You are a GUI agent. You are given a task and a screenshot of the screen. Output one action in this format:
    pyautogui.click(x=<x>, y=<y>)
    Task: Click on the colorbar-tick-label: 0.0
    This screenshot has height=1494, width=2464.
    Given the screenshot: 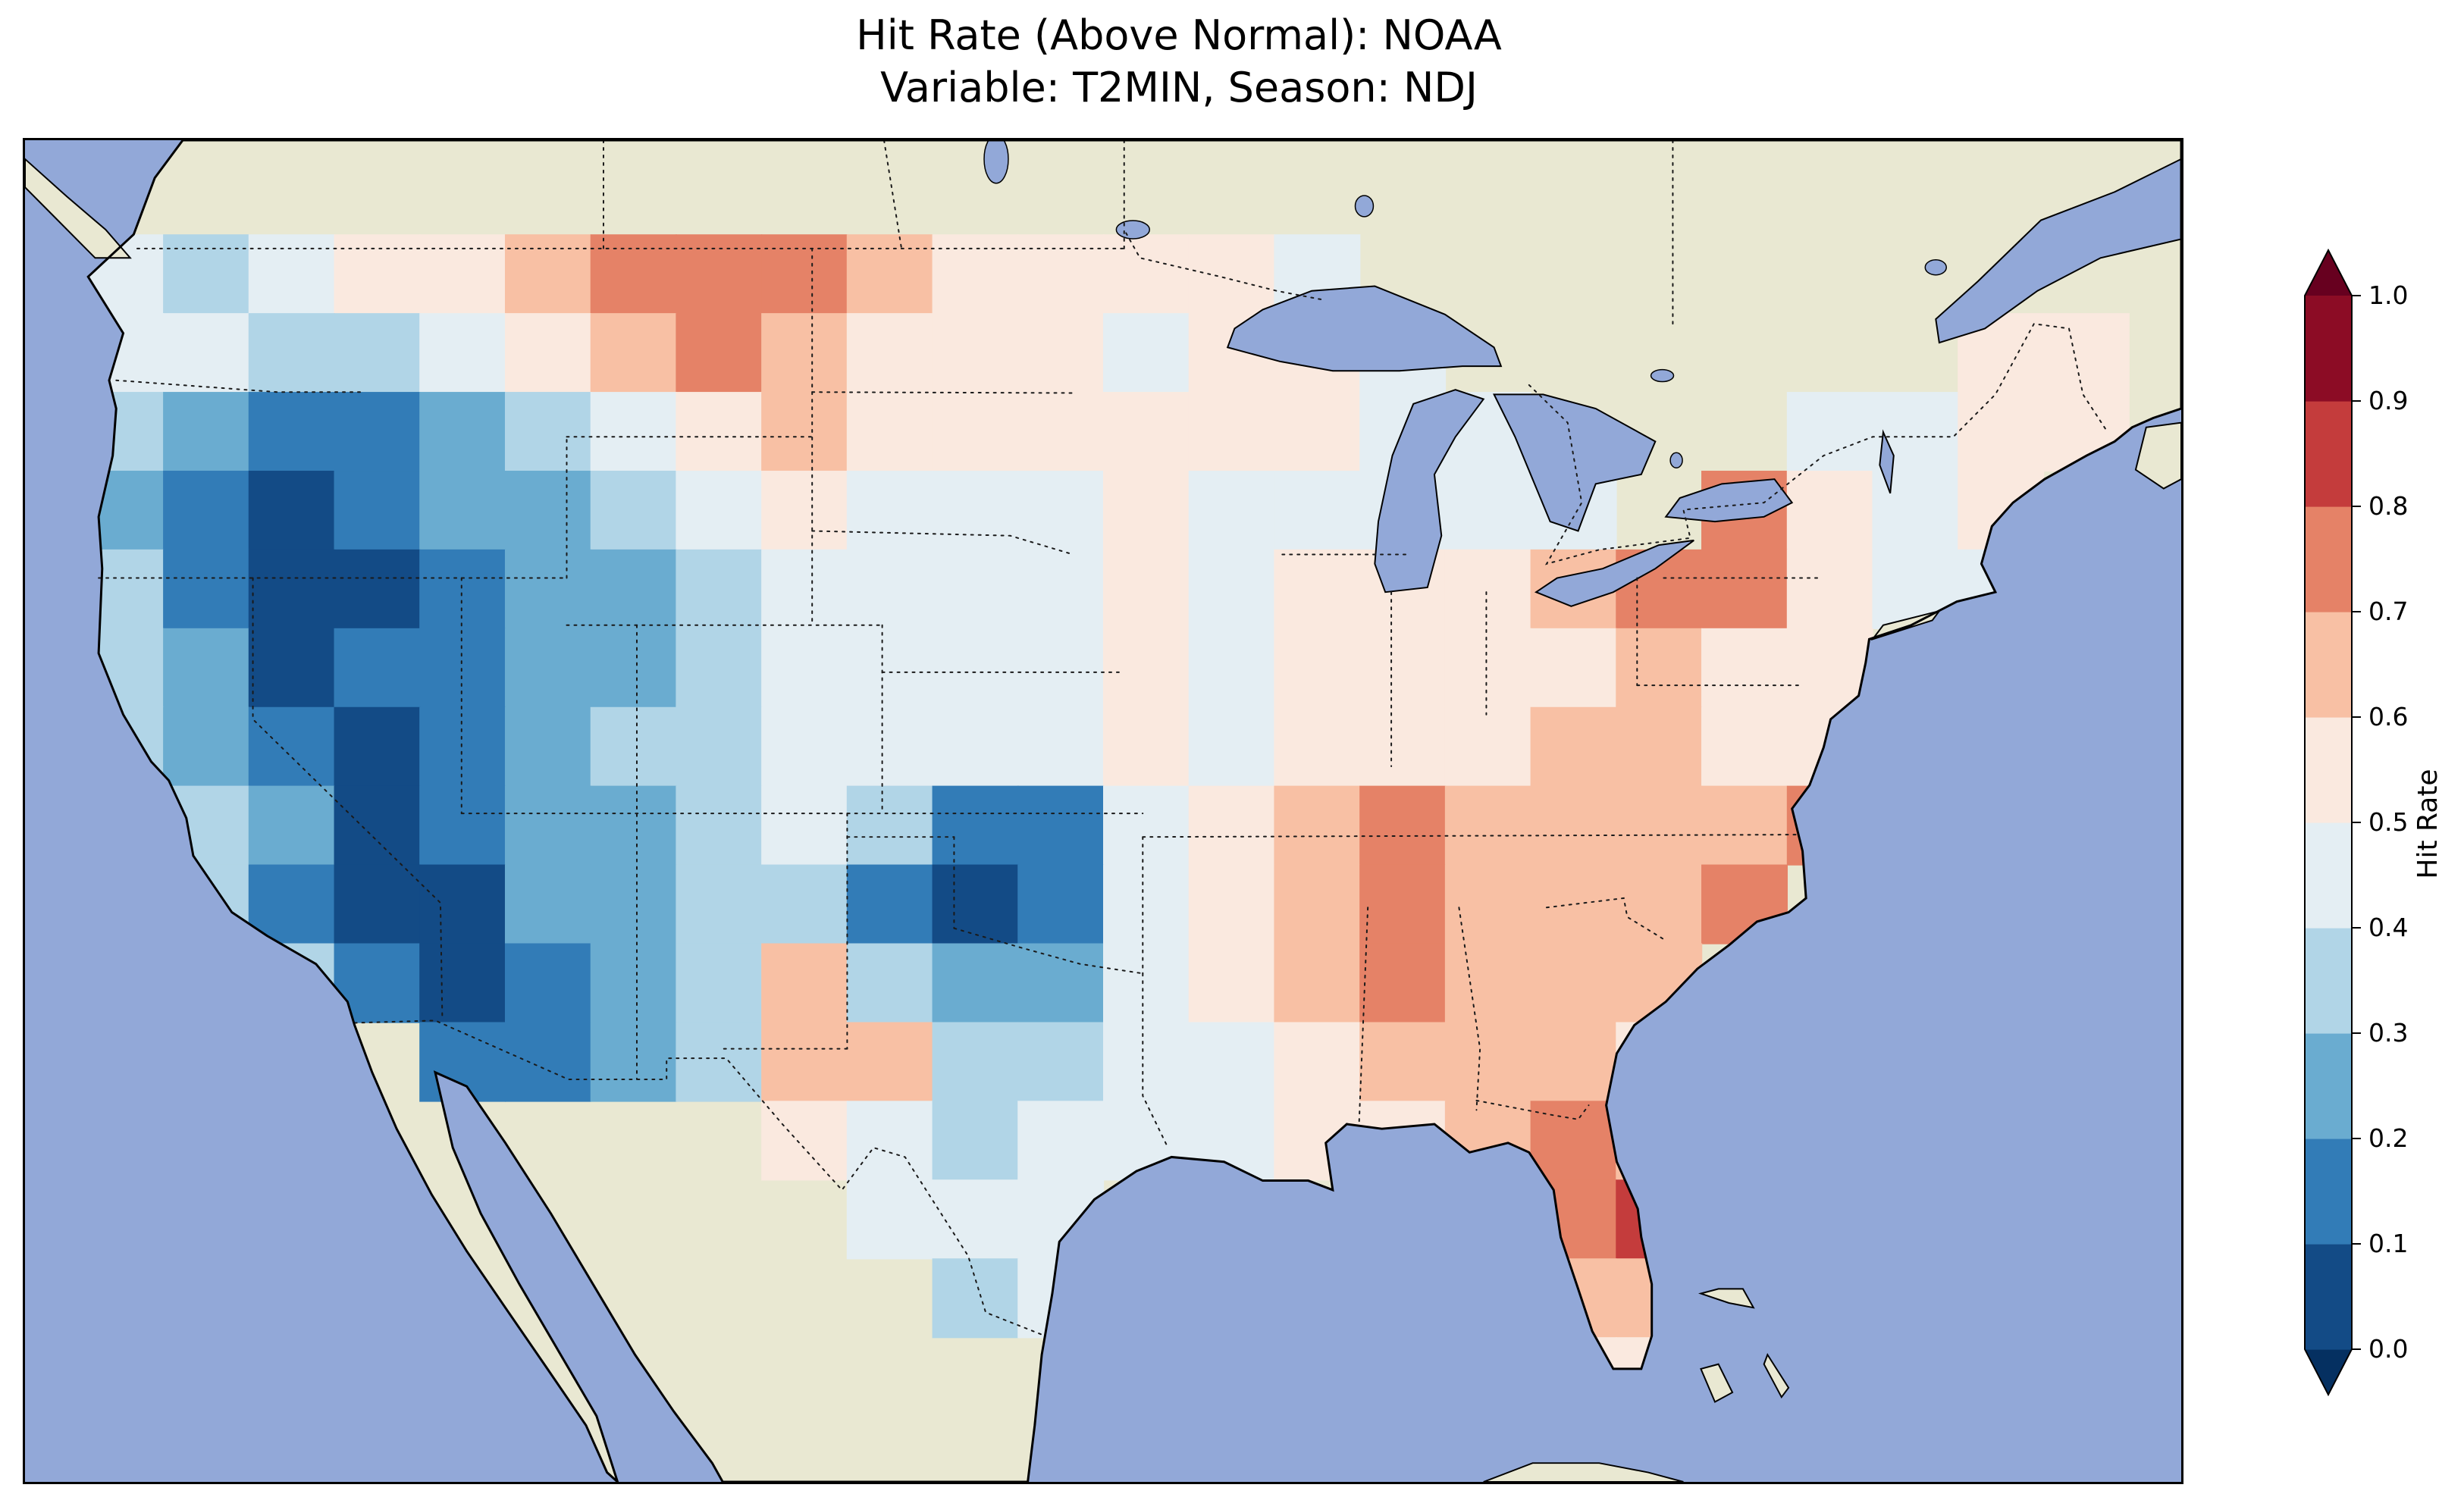 What is the action you would take?
    pyautogui.click(x=2388, y=1349)
    